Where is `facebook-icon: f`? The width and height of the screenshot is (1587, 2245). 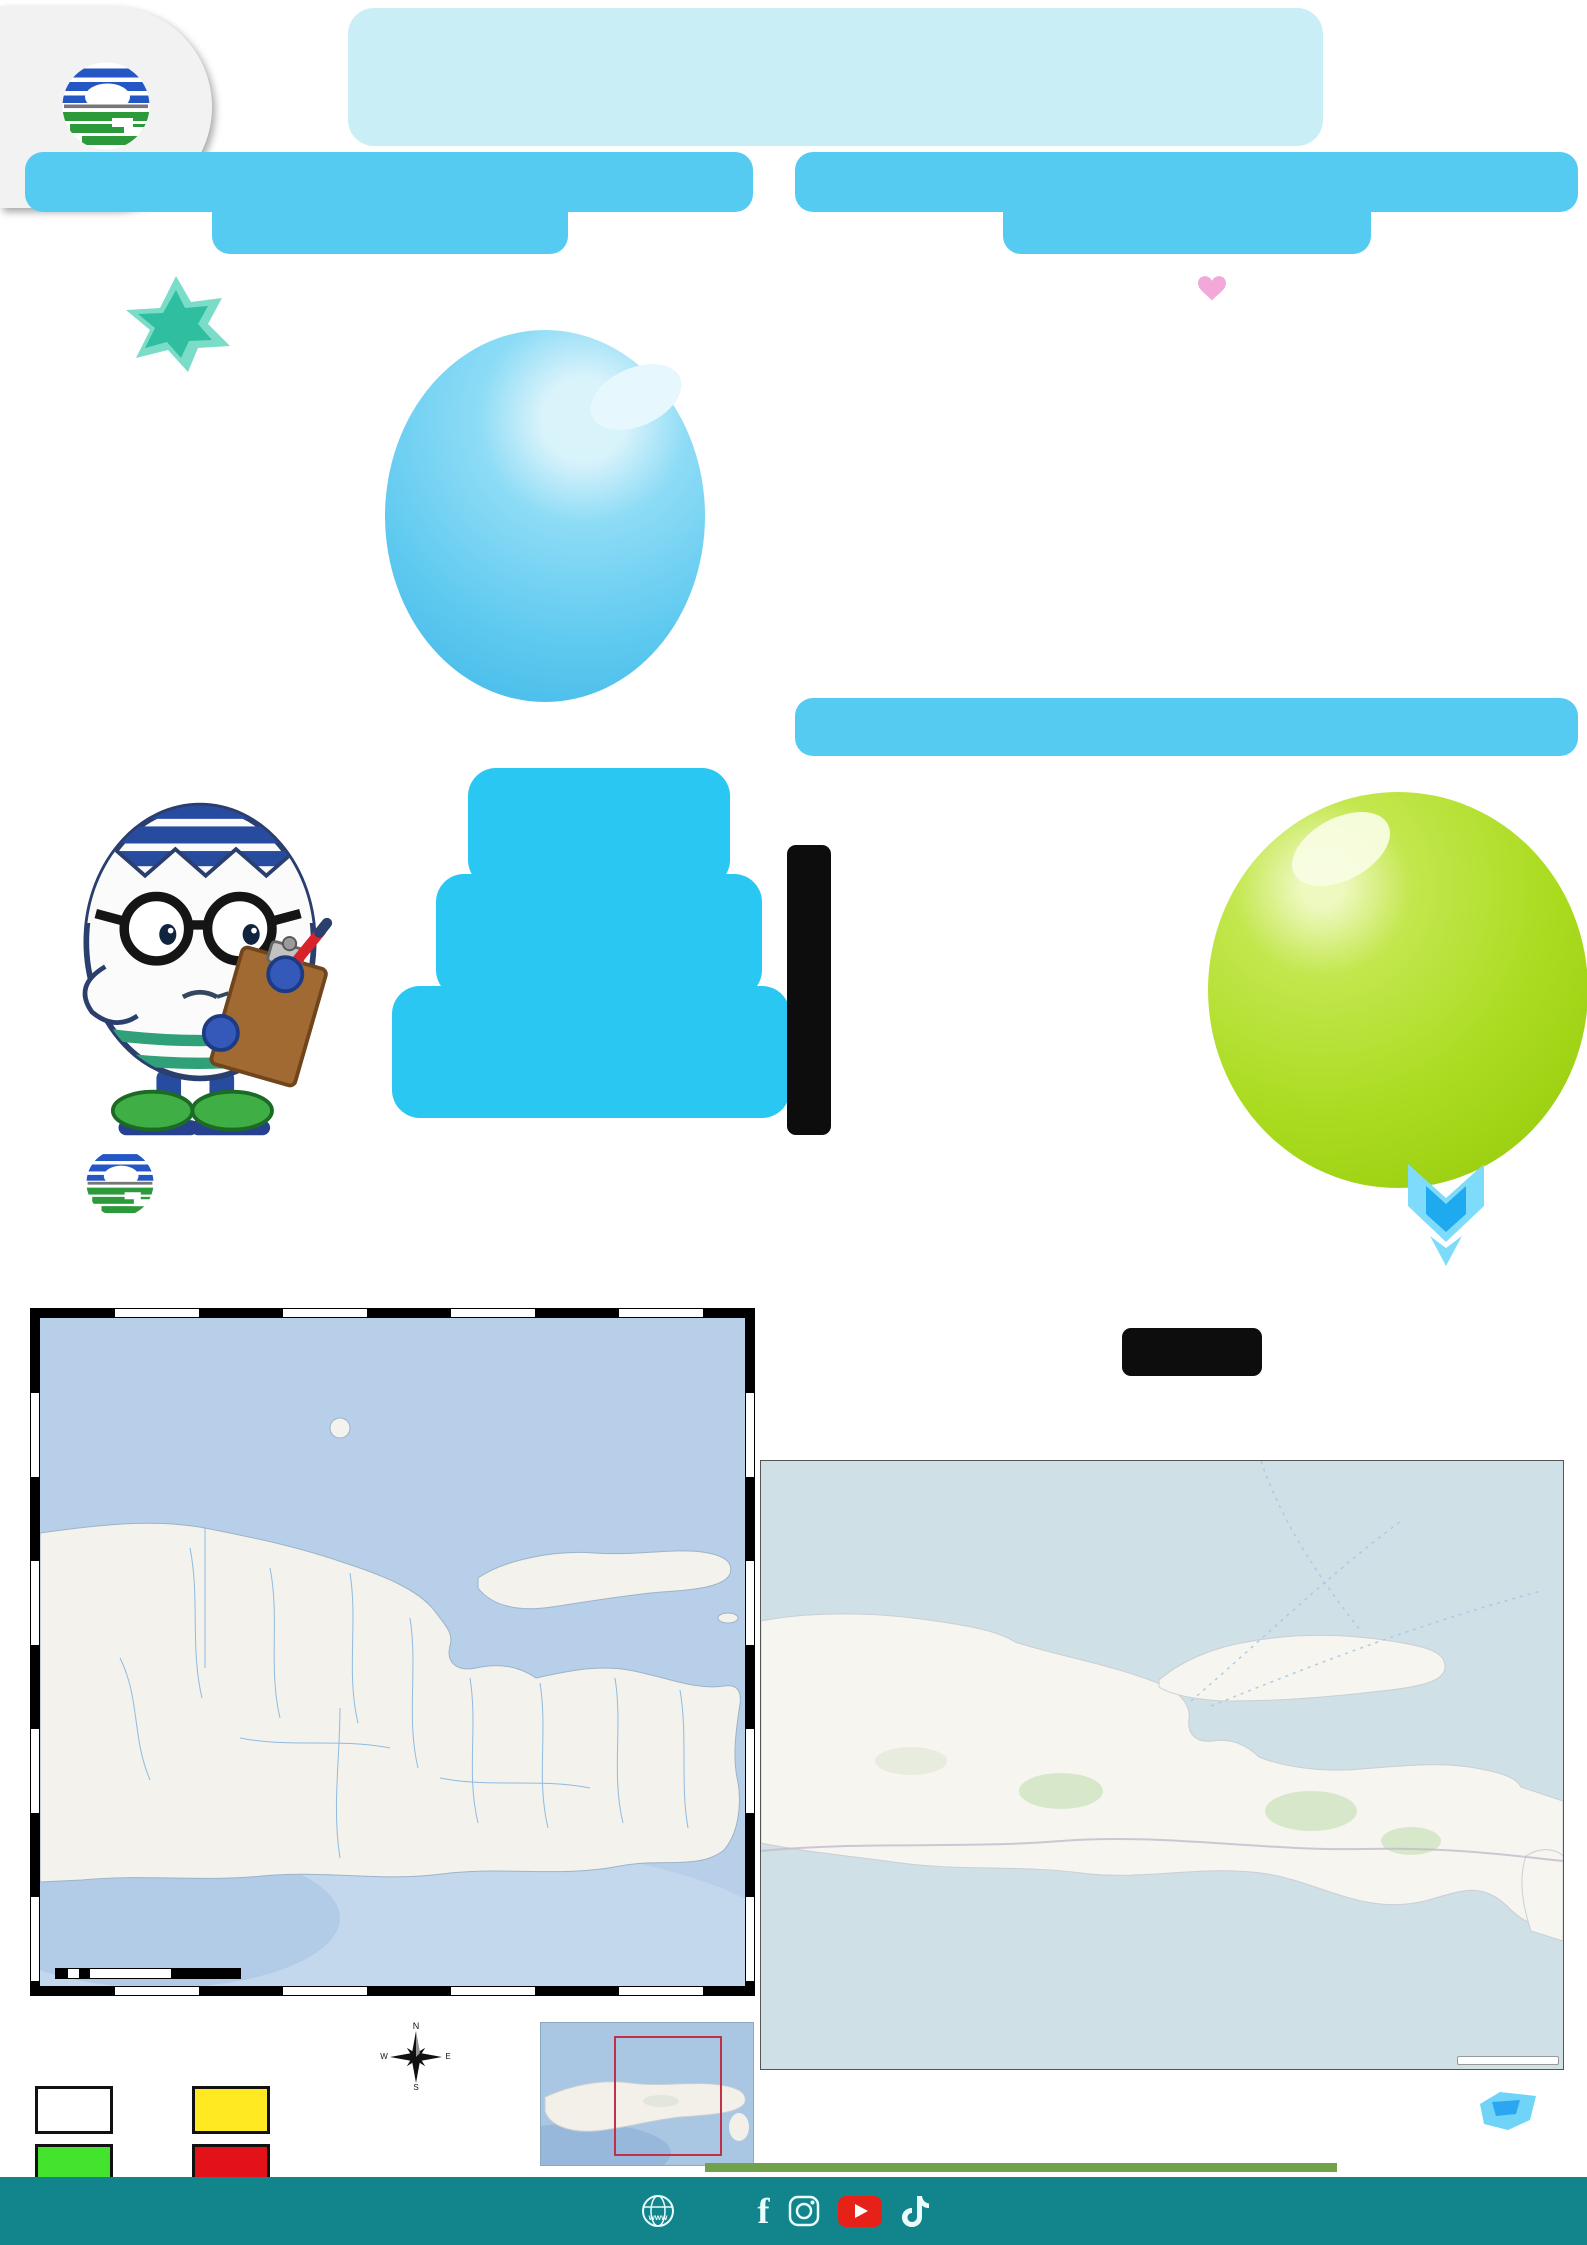 facebook-icon: f is located at coordinates (763, 2211).